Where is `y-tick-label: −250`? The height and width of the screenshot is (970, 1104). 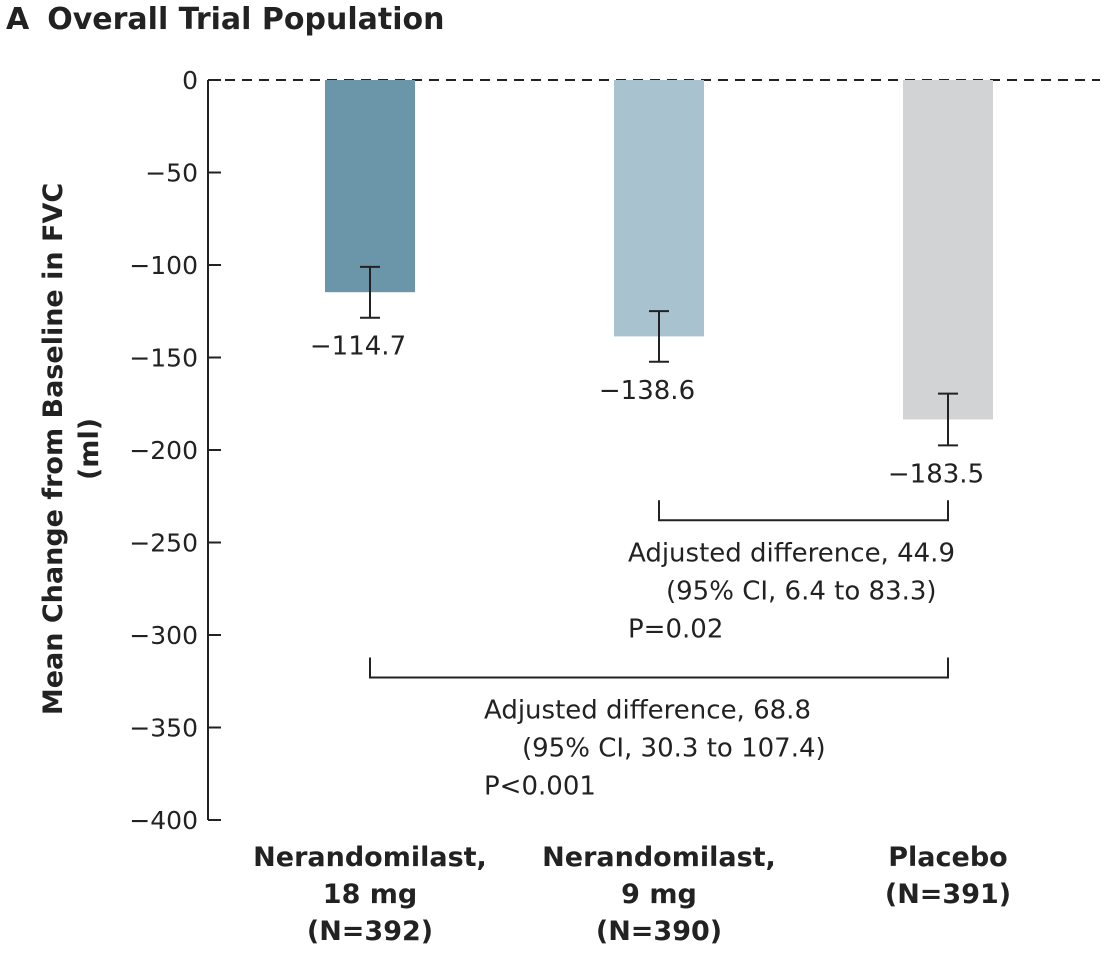 y-tick-label: −250 is located at coordinates (163, 543).